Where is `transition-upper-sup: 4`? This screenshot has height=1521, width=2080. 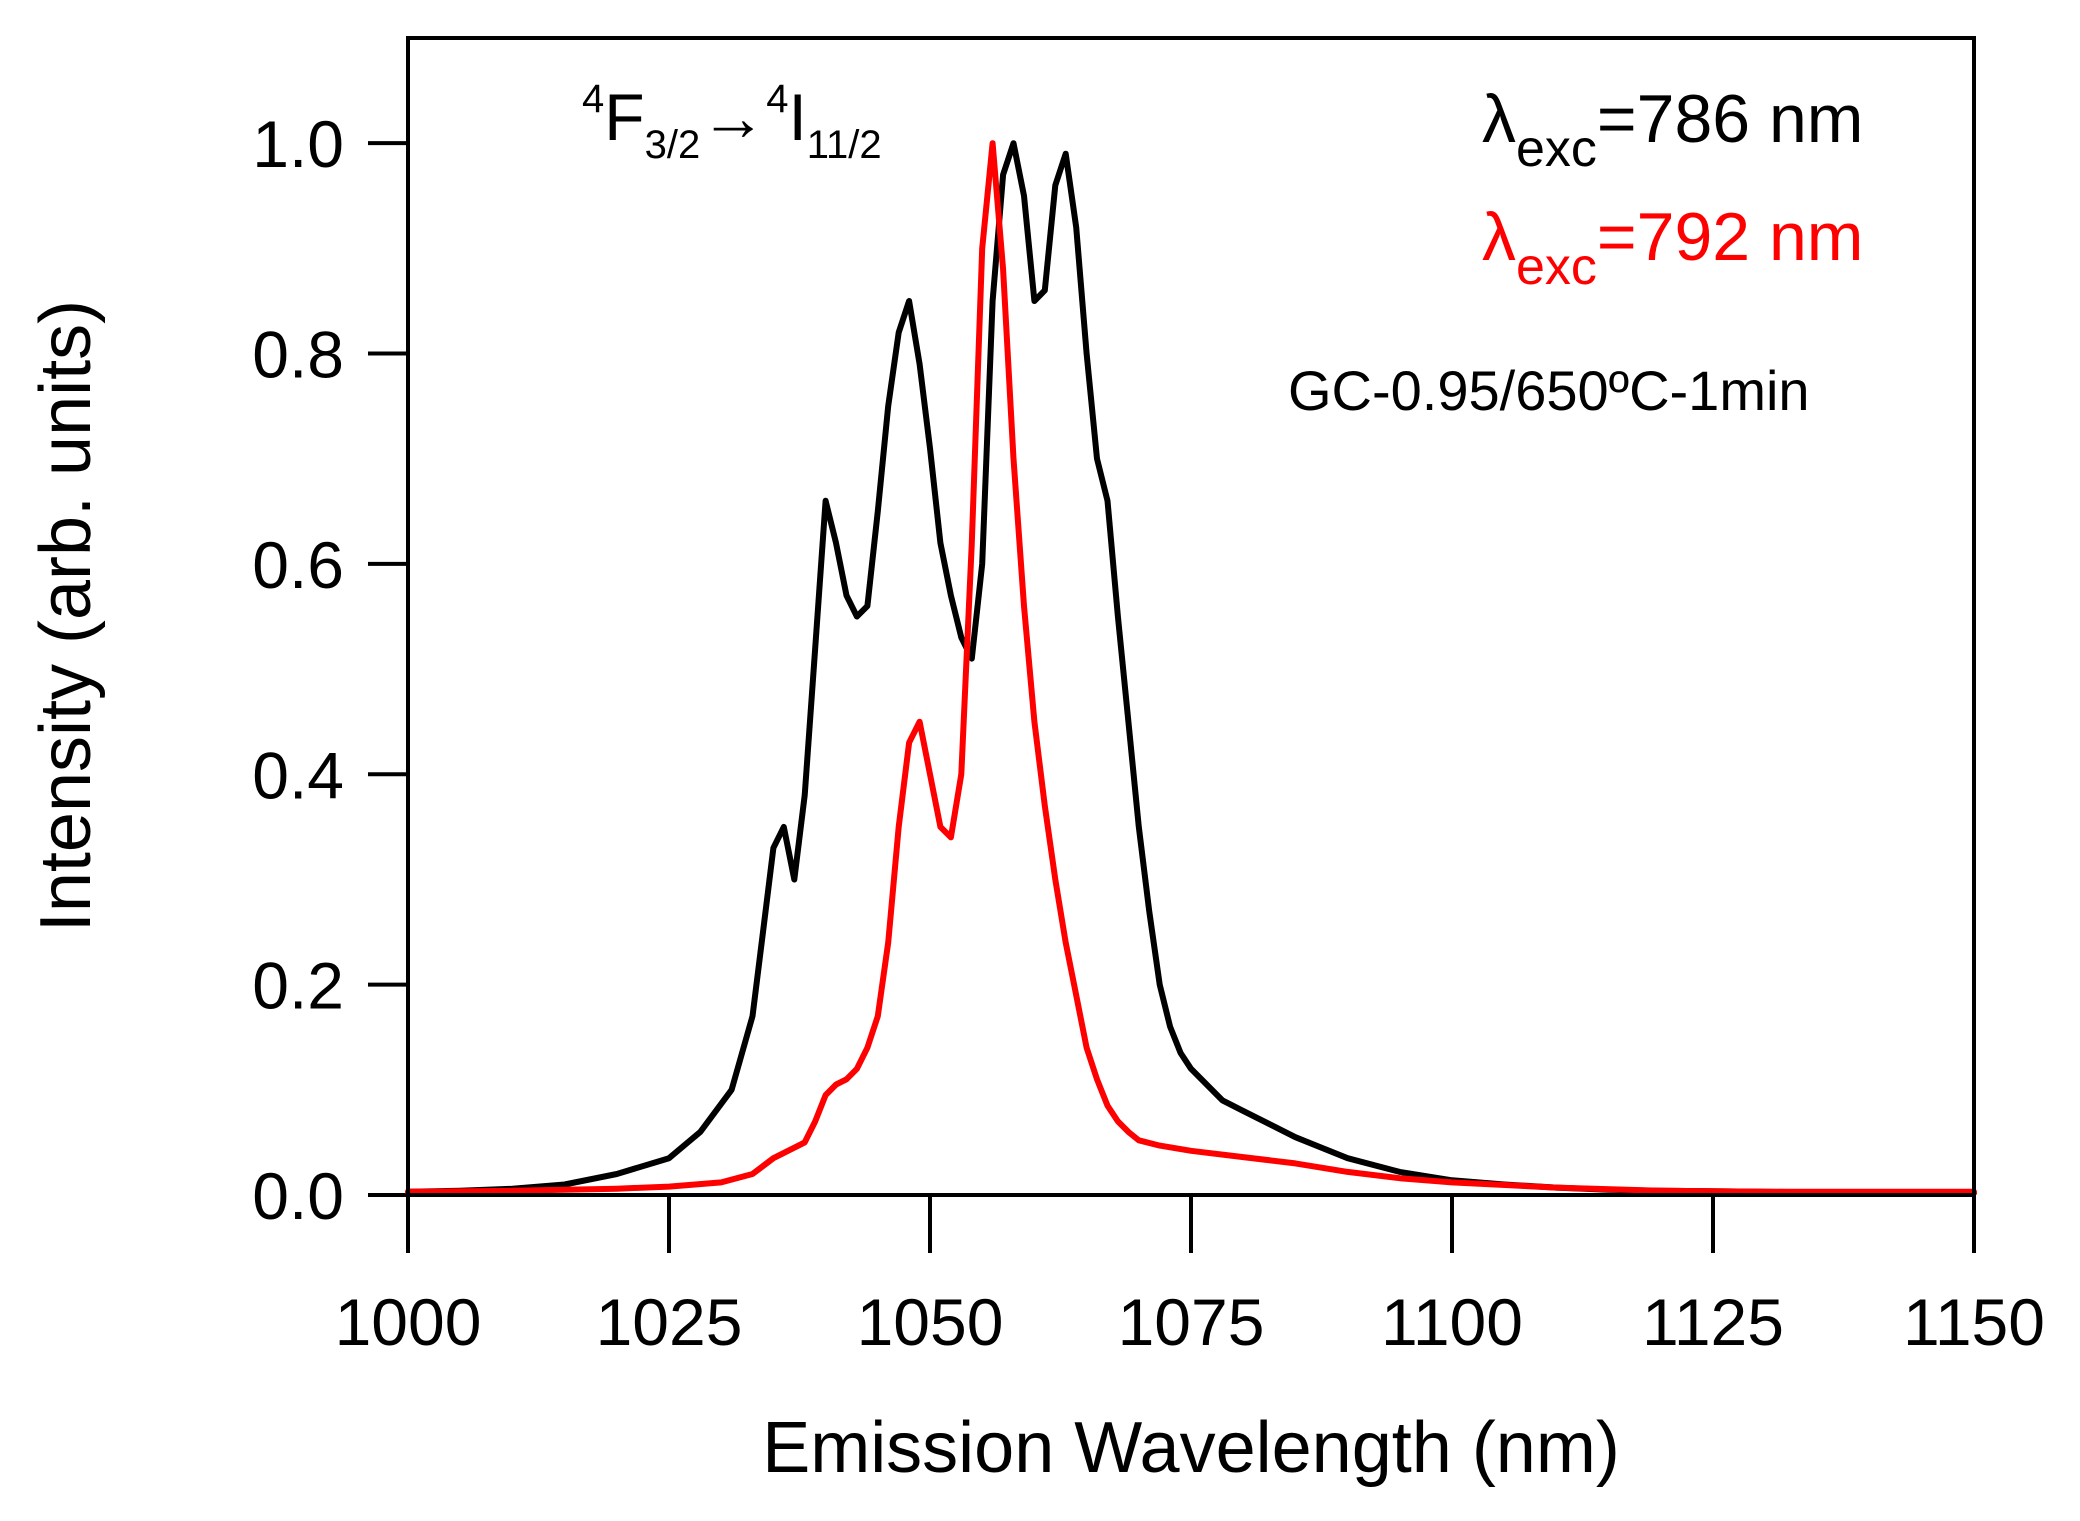
transition-upper-sup: 4 is located at coordinates (593, 99).